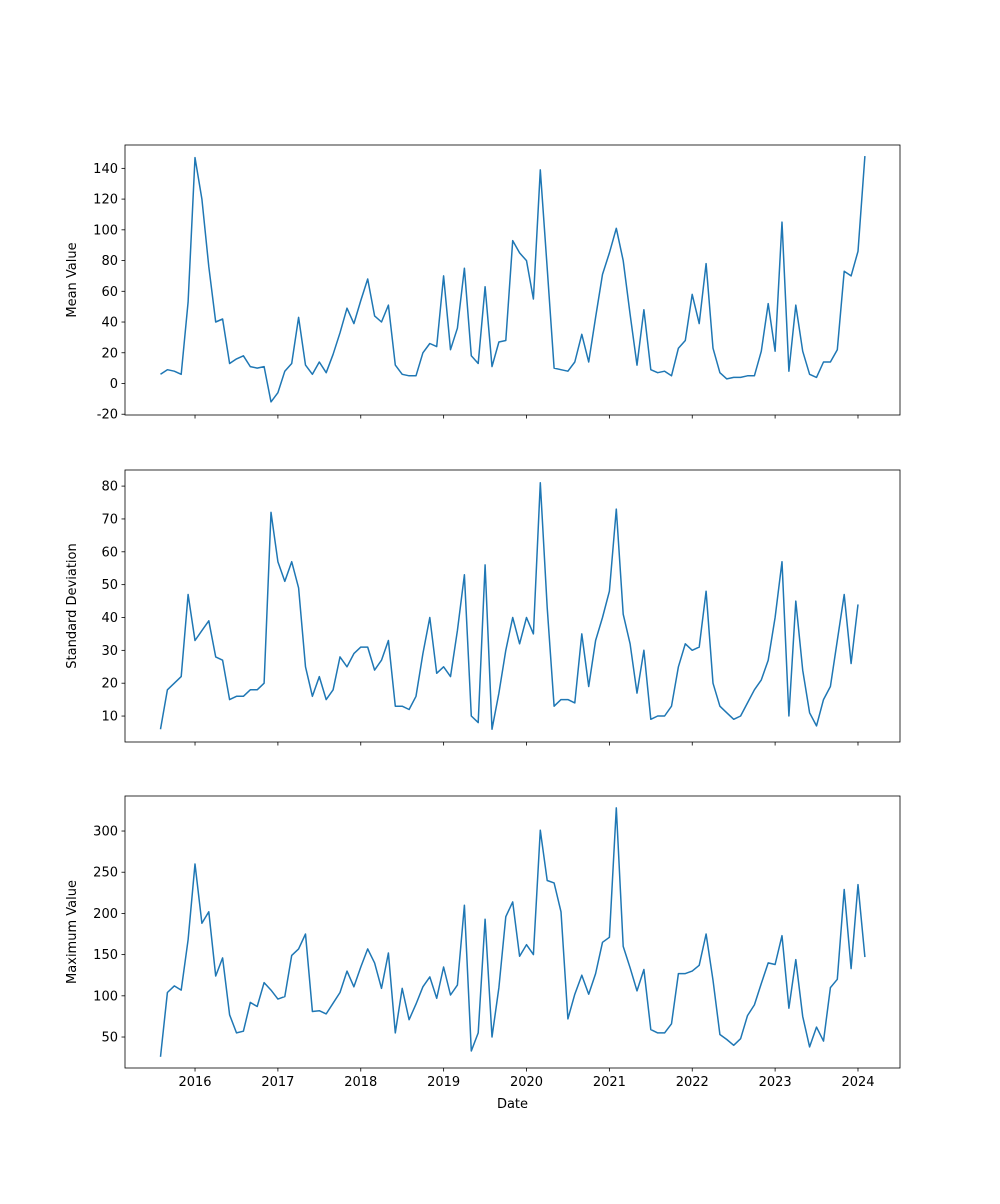  Describe the element at coordinates (114, 384) in the screenshot. I see `y-tick-label: 0` at that location.